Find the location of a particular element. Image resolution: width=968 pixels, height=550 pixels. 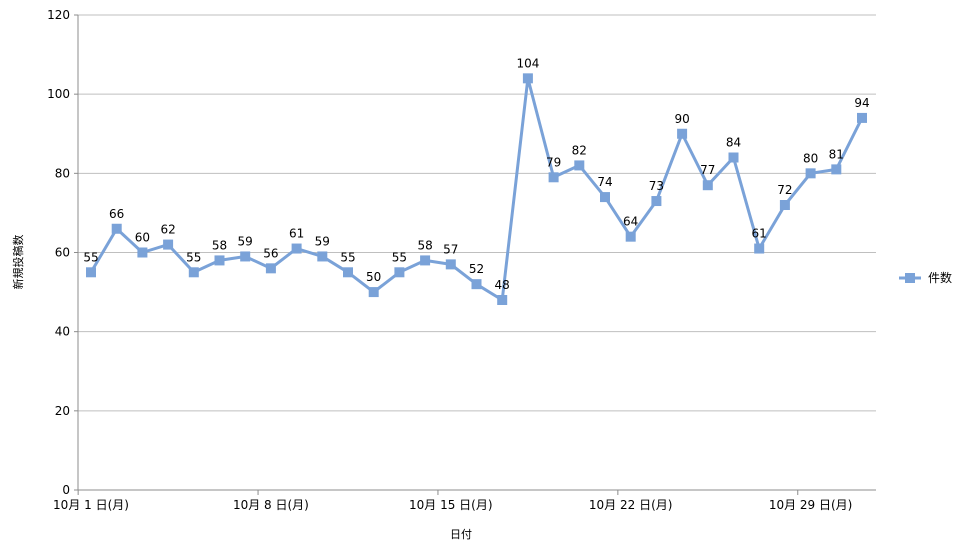

y-tick-label: 40 is located at coordinates (62, 332).